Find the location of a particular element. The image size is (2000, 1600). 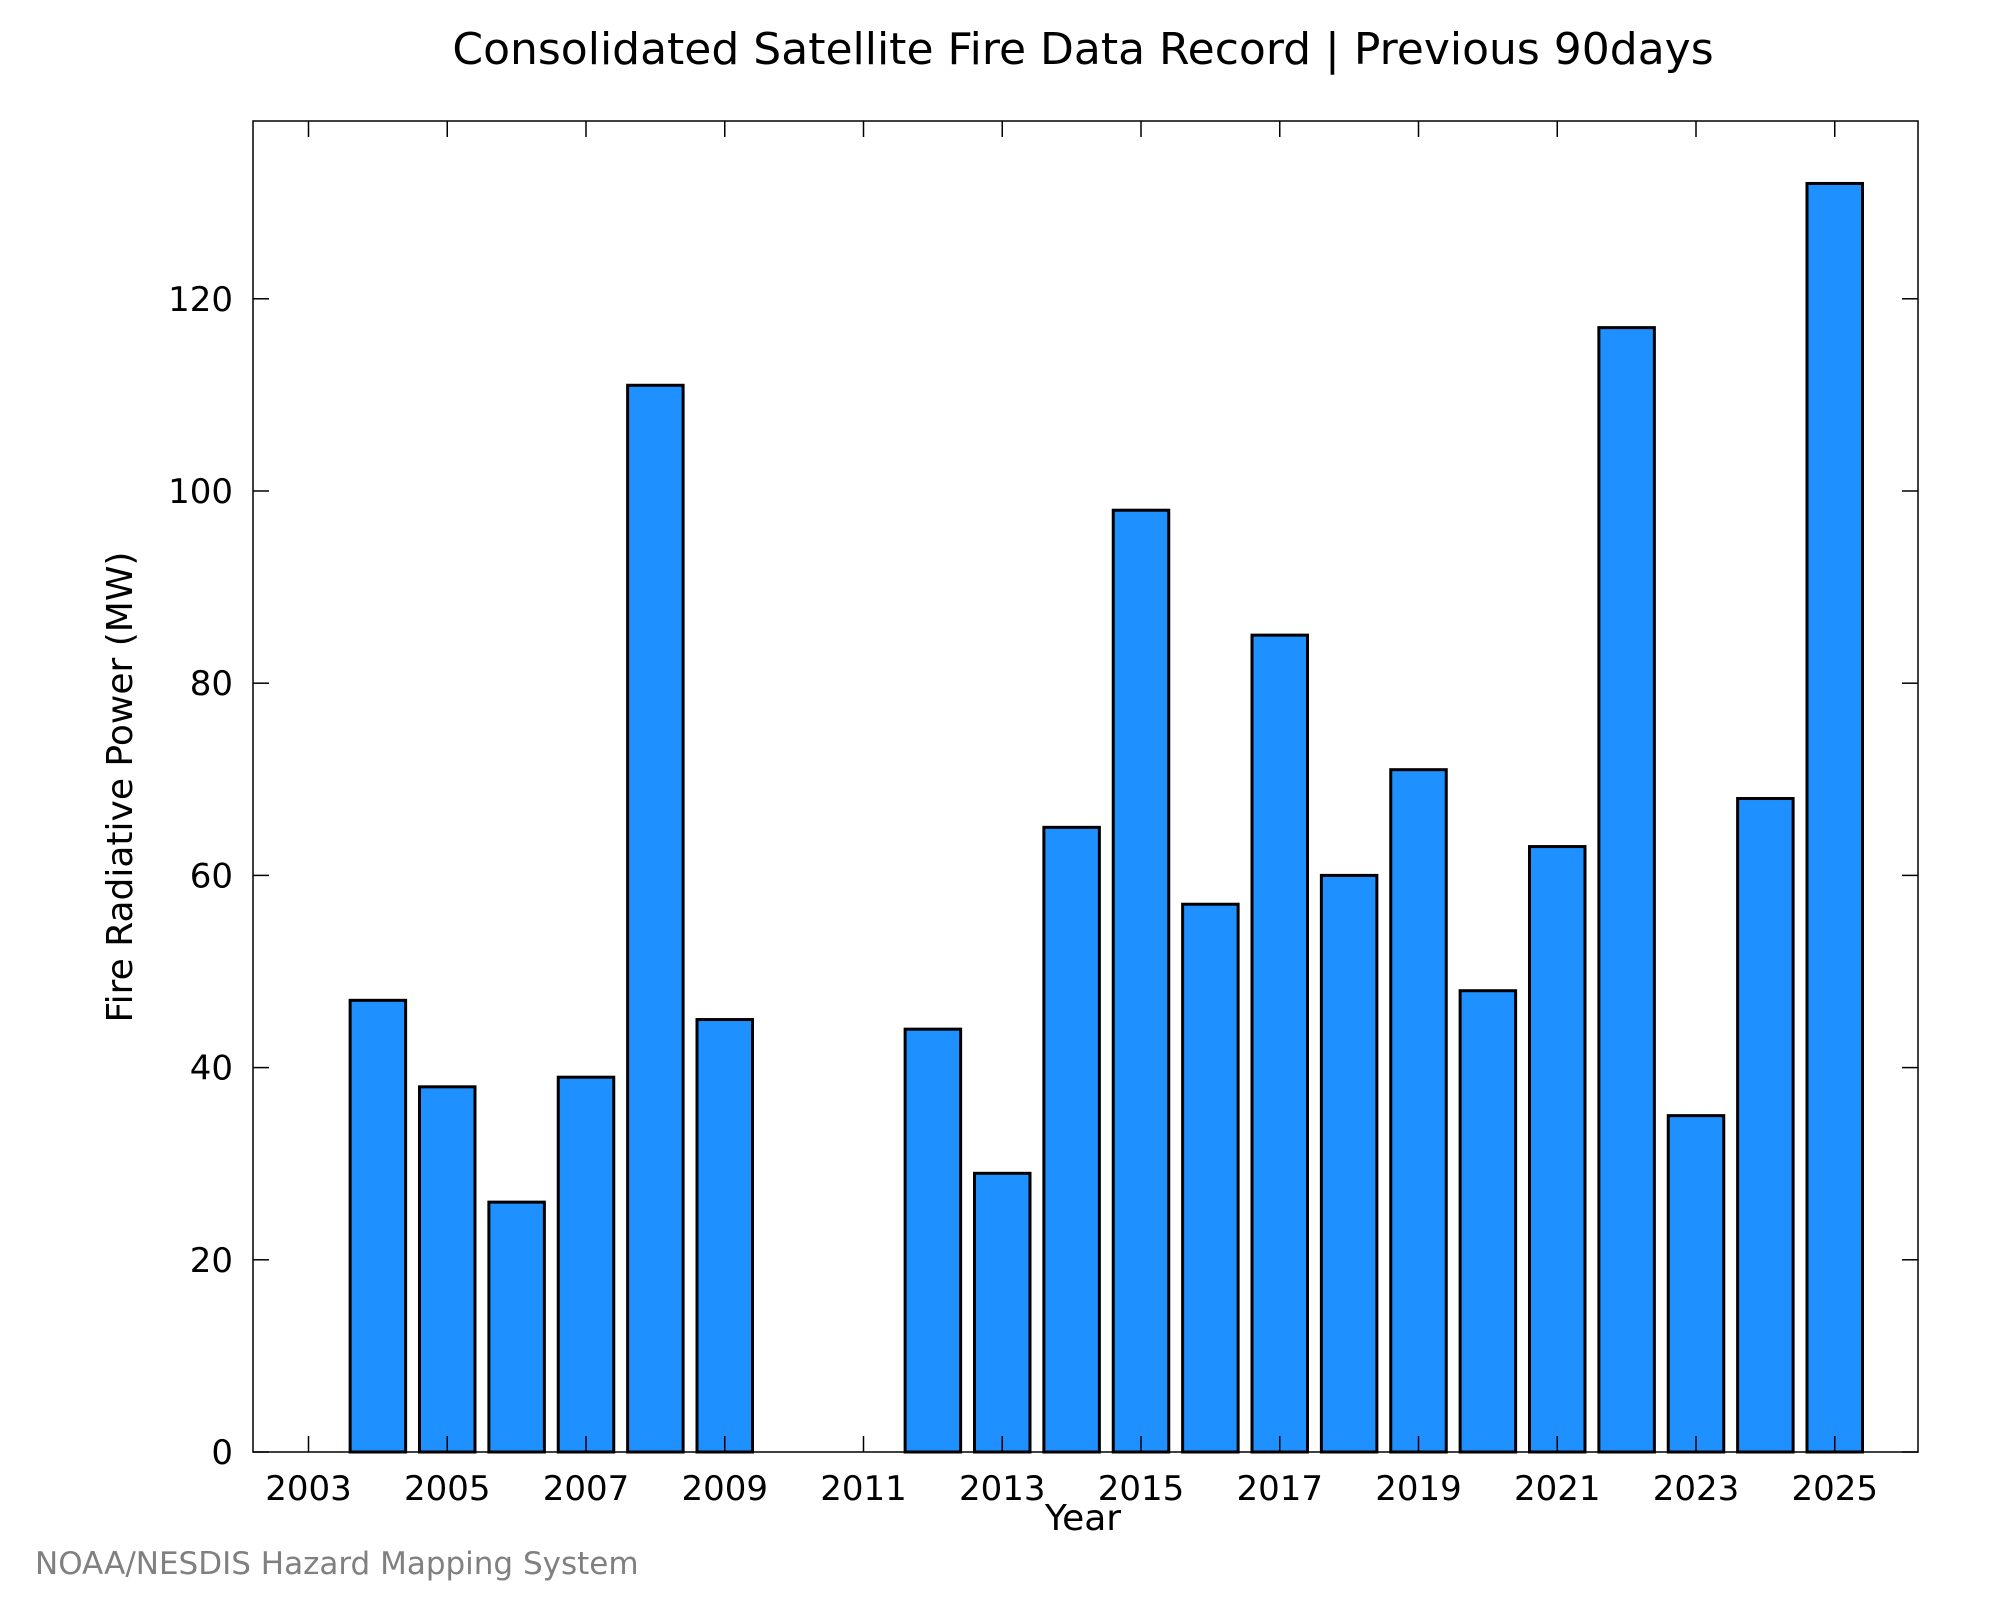

bar-2008 is located at coordinates (655, 918).